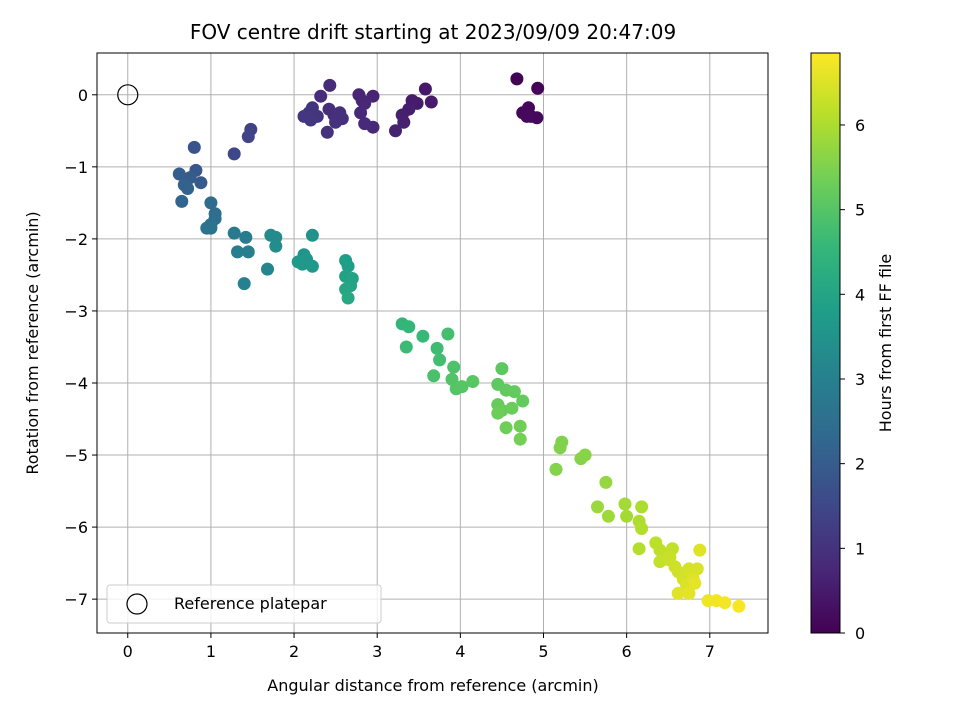 This screenshot has height=724, width=960. What do you see at coordinates (543, 651) in the screenshot?
I see `x-tick-label: 5` at bounding box center [543, 651].